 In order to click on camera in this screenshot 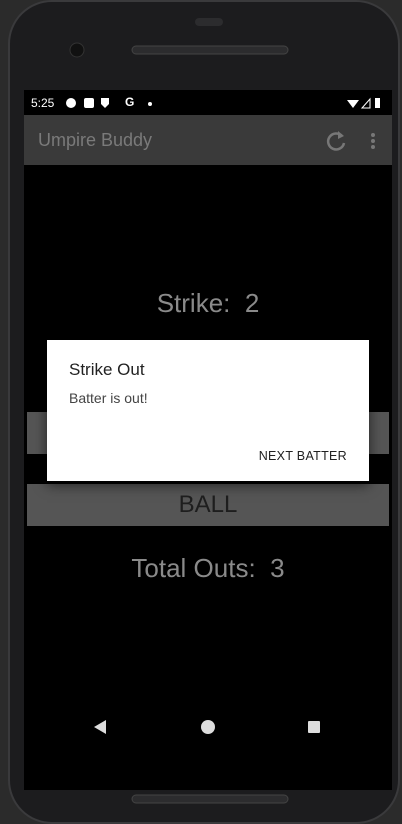, I will do `click(77, 50)`.